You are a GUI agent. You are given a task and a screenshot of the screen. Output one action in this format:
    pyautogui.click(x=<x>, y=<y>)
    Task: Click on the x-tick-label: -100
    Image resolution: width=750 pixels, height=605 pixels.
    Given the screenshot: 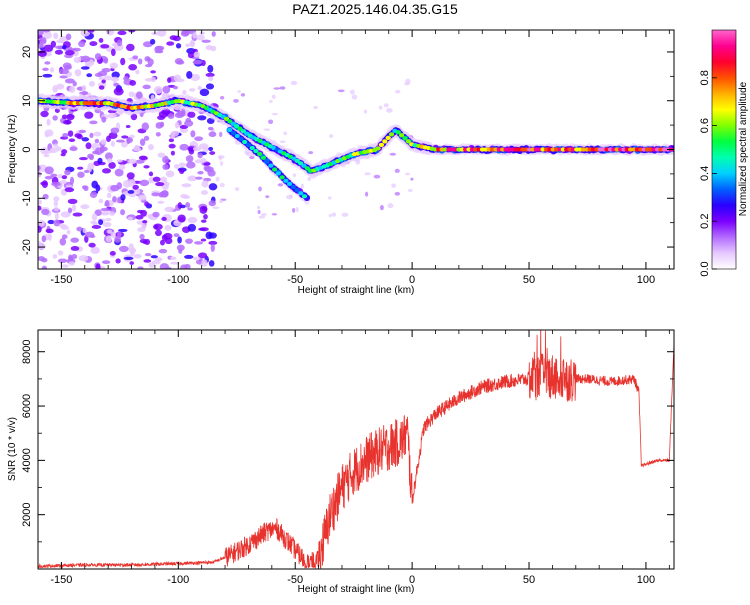 What is the action you would take?
    pyautogui.click(x=178, y=280)
    